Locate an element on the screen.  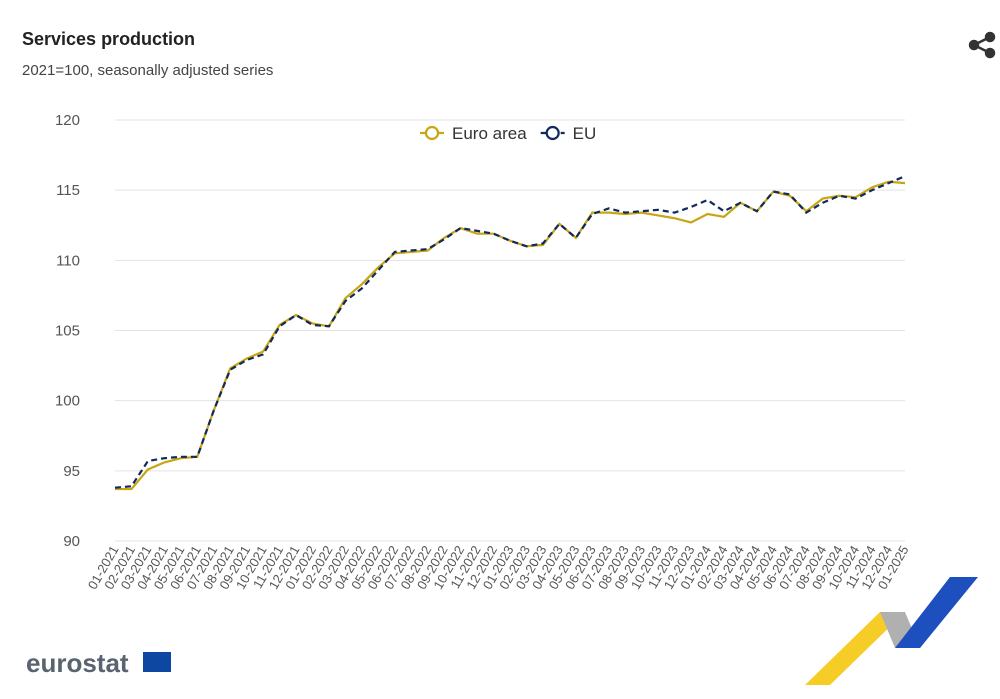
y-tick-label: 110 is located at coordinates (68, 260).